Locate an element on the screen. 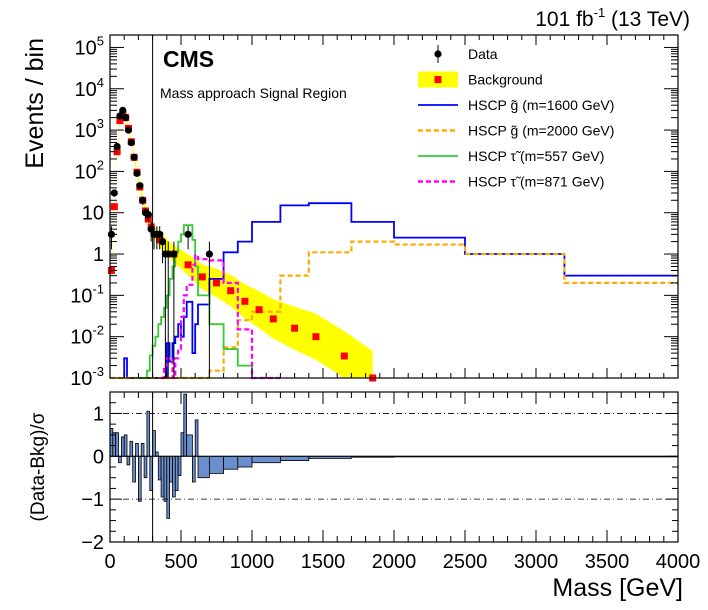 The image size is (708, 610). y-tick-label: 0 is located at coordinates (98, 457).